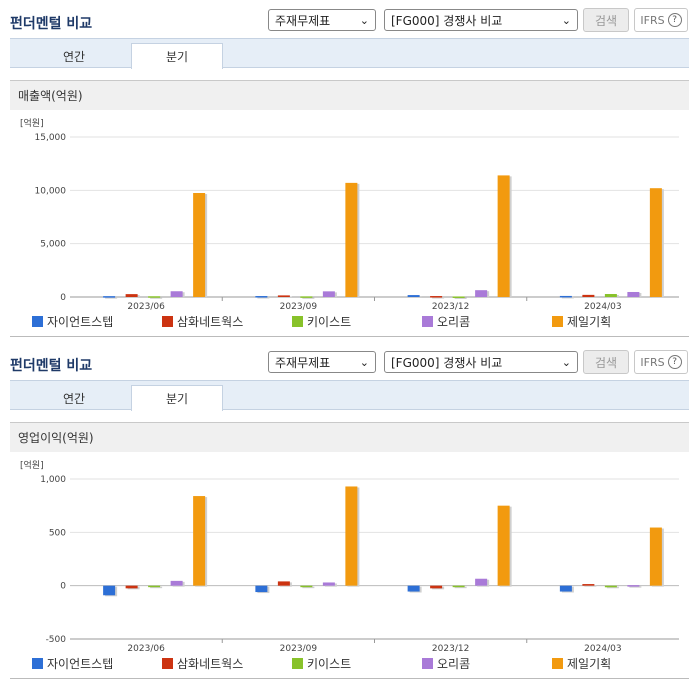 This screenshot has height=684, width=696. I want to click on unit-label: [억원], so click(32, 465).